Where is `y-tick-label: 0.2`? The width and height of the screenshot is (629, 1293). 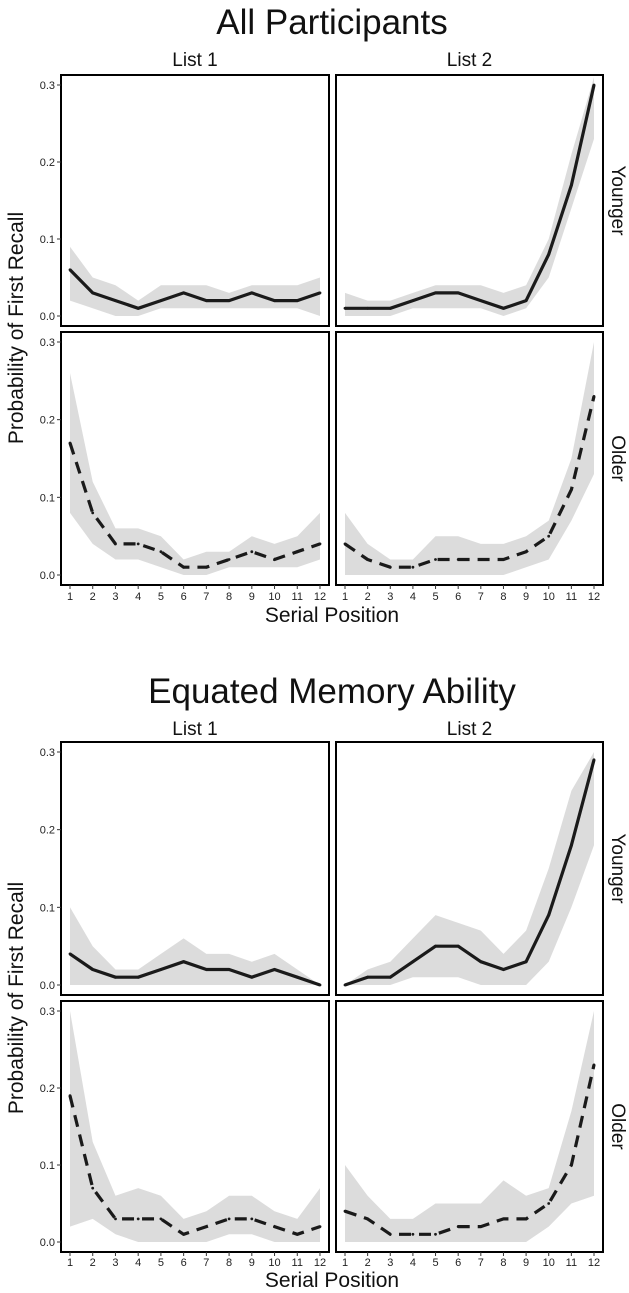 y-tick-label: 0.2 is located at coordinates (47, 831).